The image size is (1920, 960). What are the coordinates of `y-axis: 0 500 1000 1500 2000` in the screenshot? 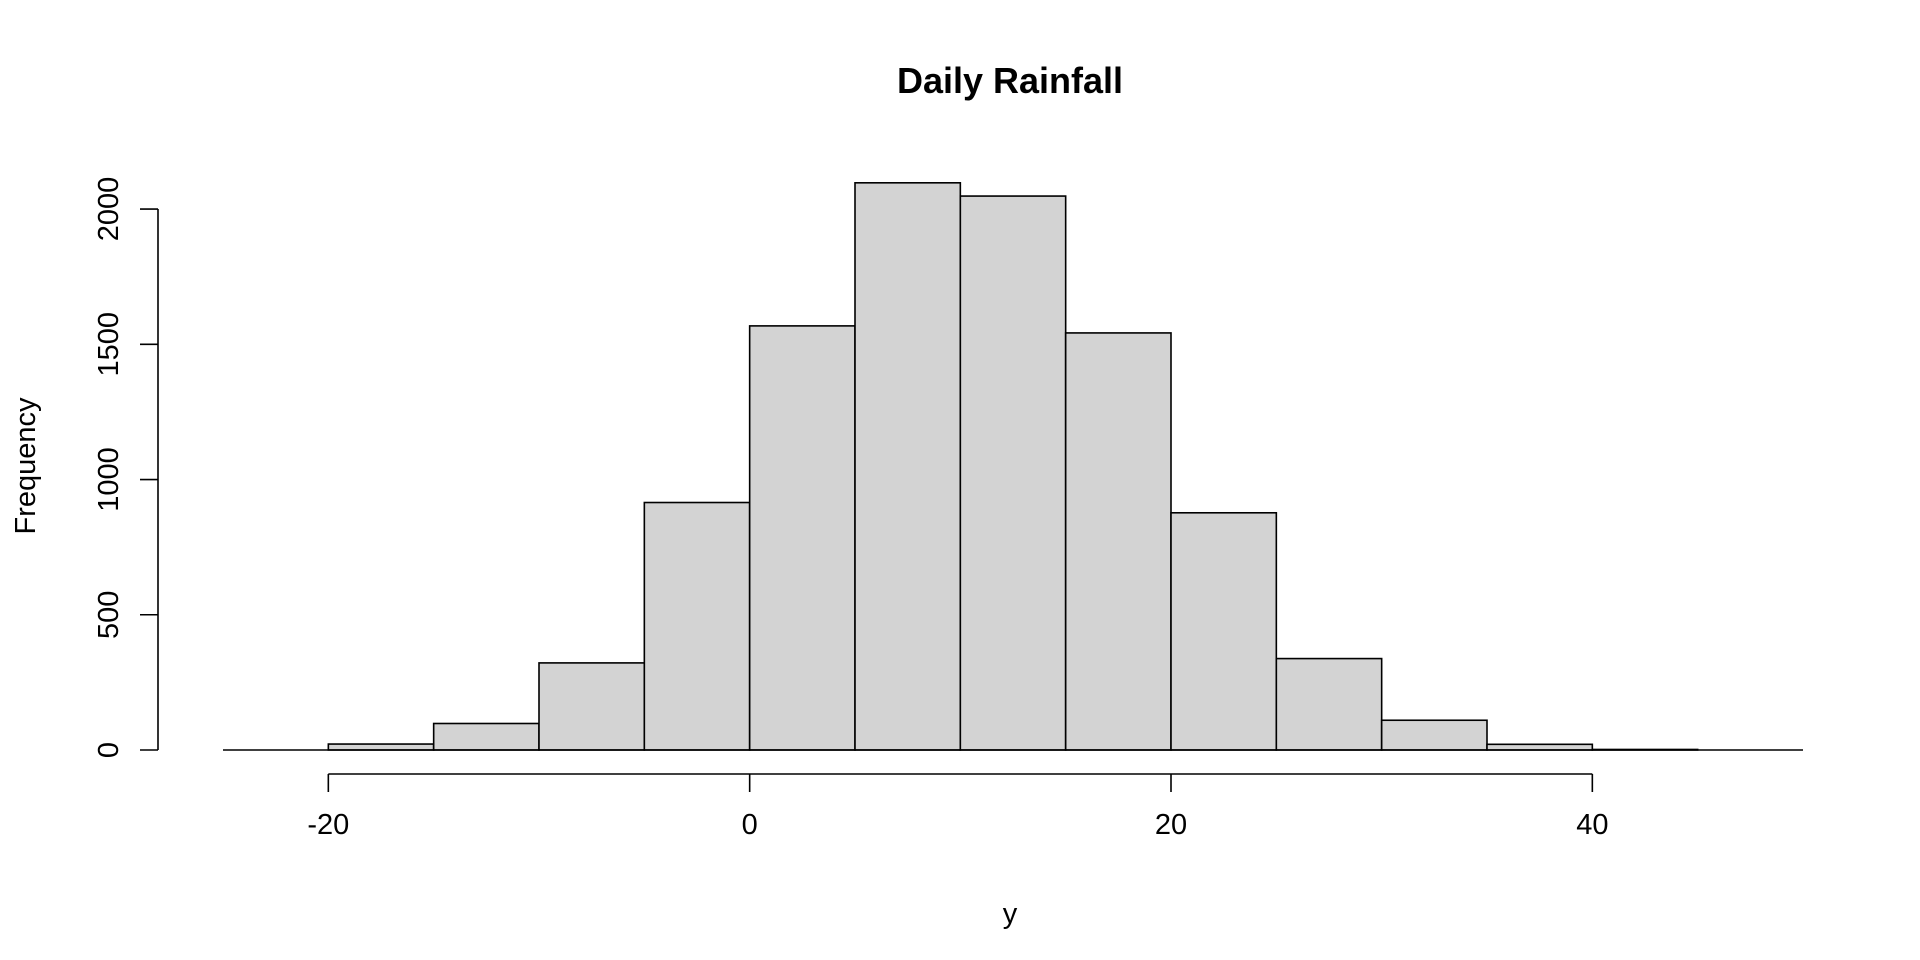 It's located at (126, 467).